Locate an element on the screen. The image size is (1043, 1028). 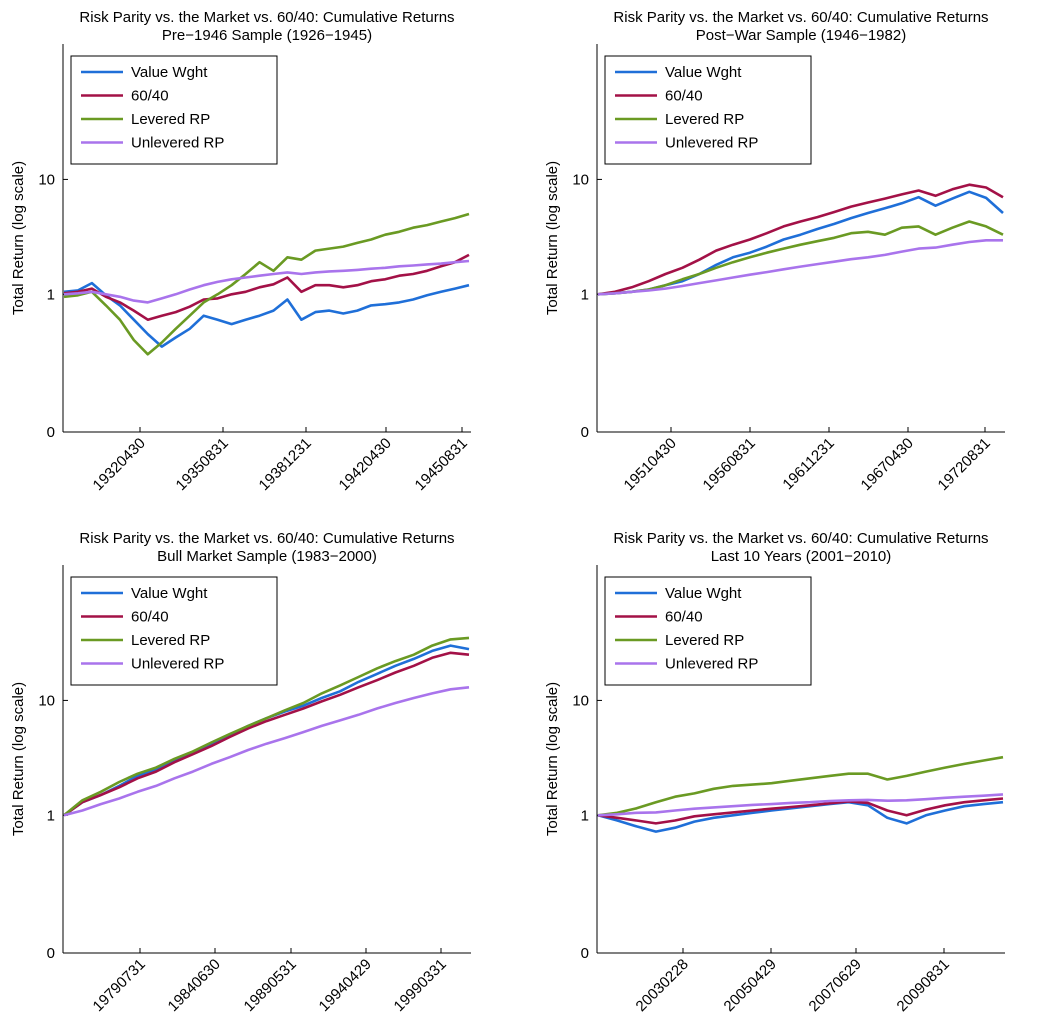
x-tick-label: 19890531 is located at coordinates (270, 985).